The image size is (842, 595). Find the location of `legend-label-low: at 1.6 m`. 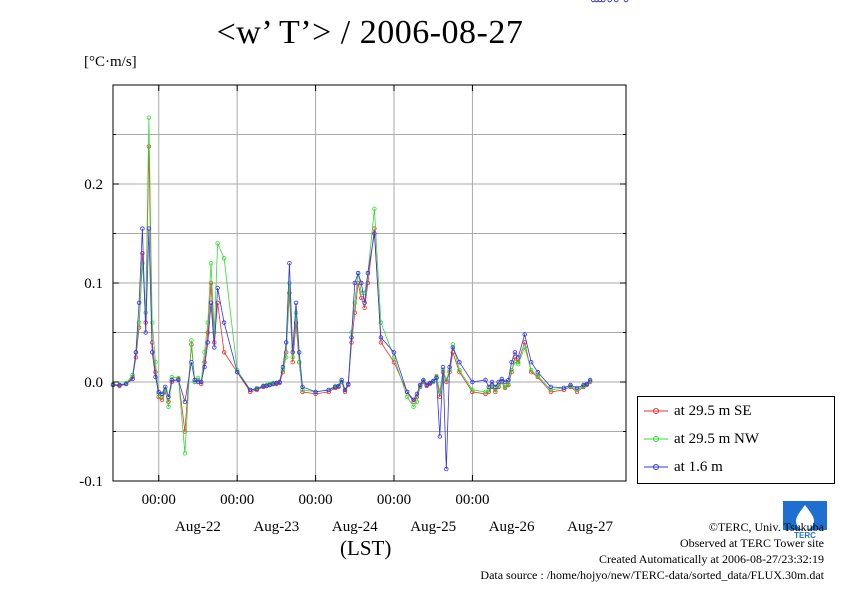

legend-label-low: at 1.6 m is located at coordinates (698, 466).